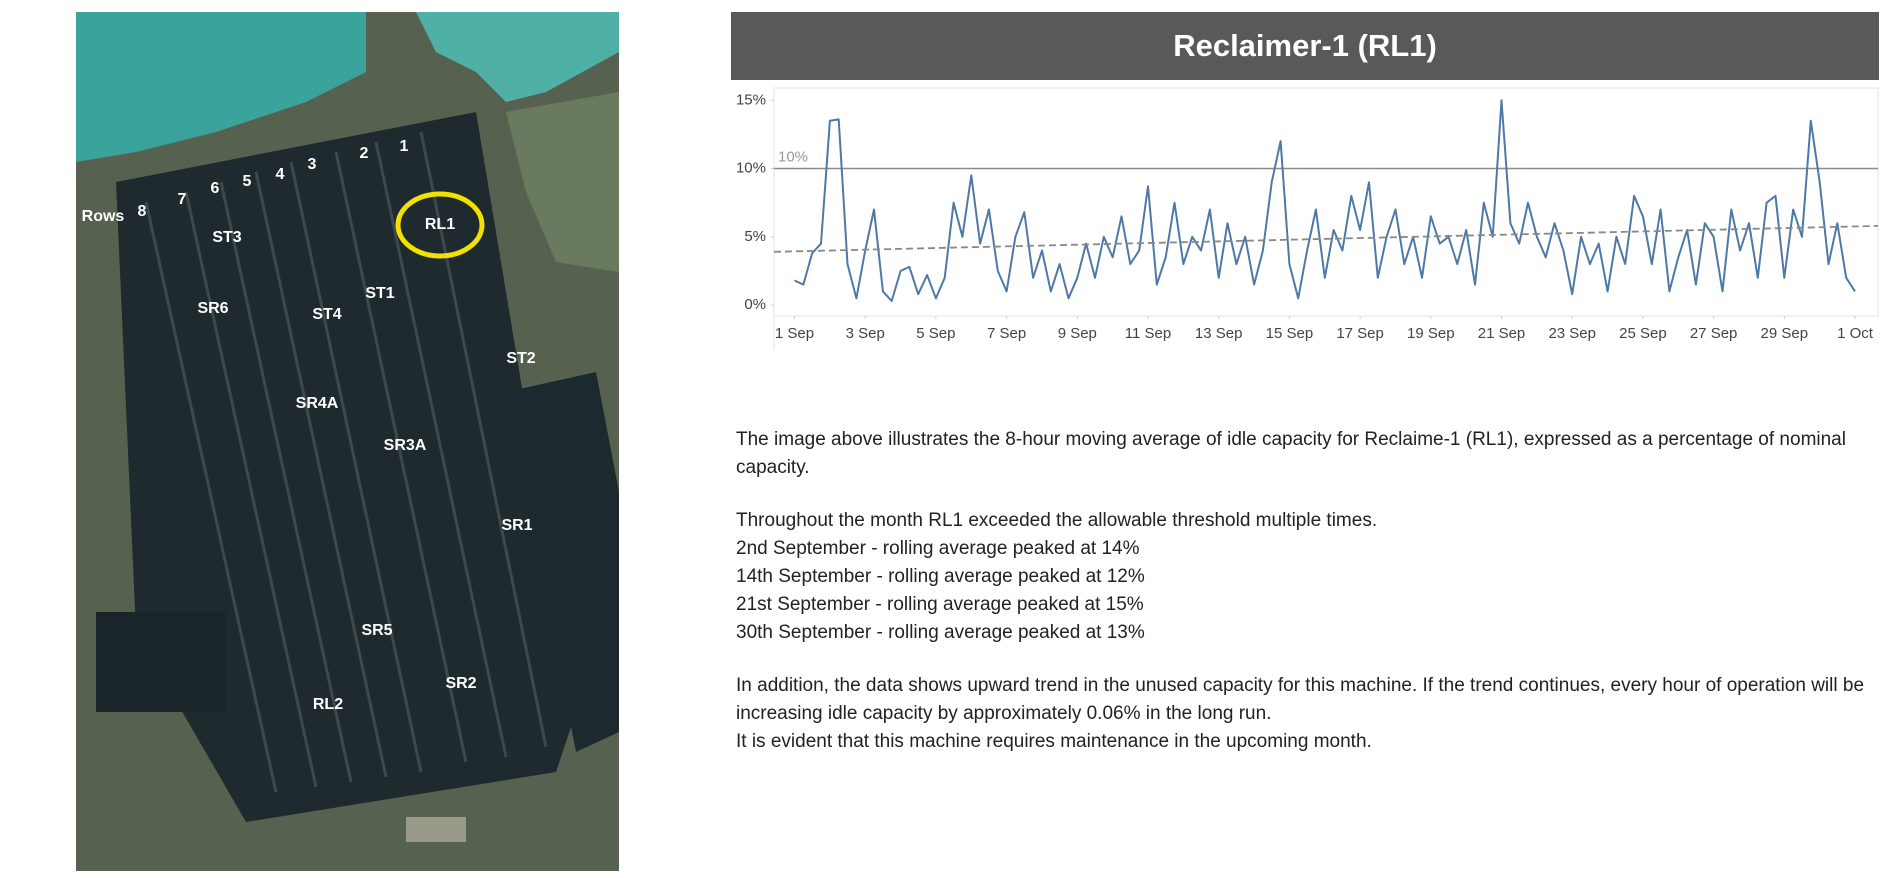 The width and height of the screenshot is (1882, 878). What do you see at coordinates (280, 174) in the screenshot?
I see `map-label: 4` at bounding box center [280, 174].